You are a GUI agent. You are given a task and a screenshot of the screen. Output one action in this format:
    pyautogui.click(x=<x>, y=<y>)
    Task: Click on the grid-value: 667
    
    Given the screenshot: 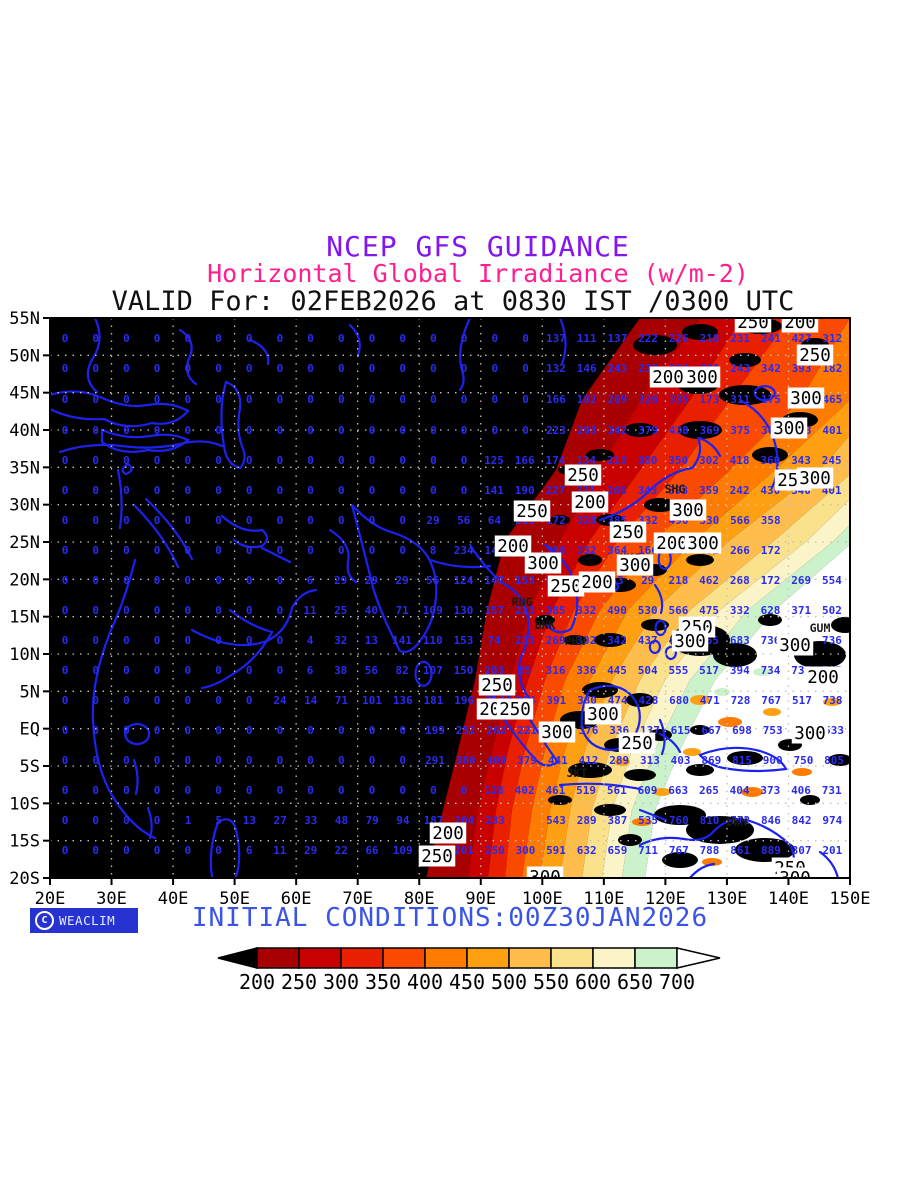 What is the action you would take?
    pyautogui.click(x=711, y=730)
    